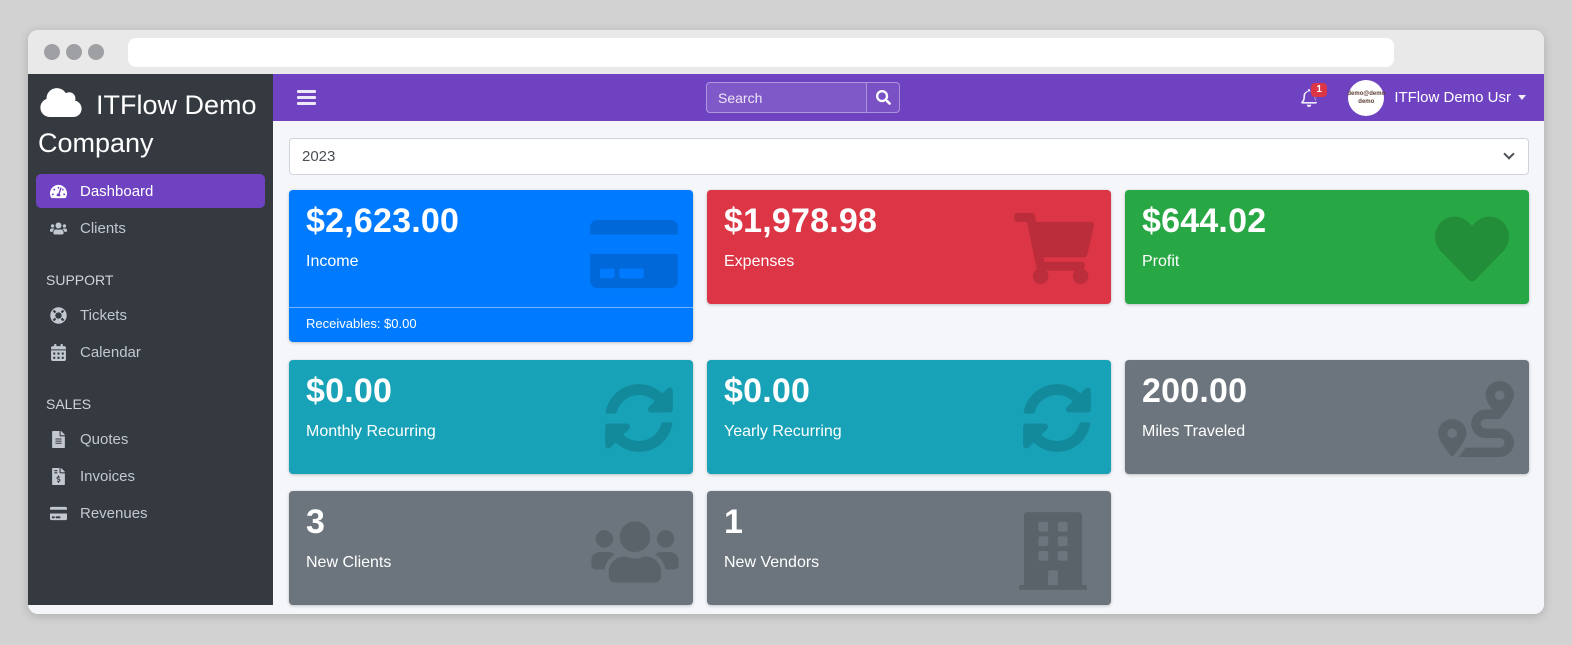  Describe the element at coordinates (306, 97) in the screenshot. I see `hamburger-icon` at that location.